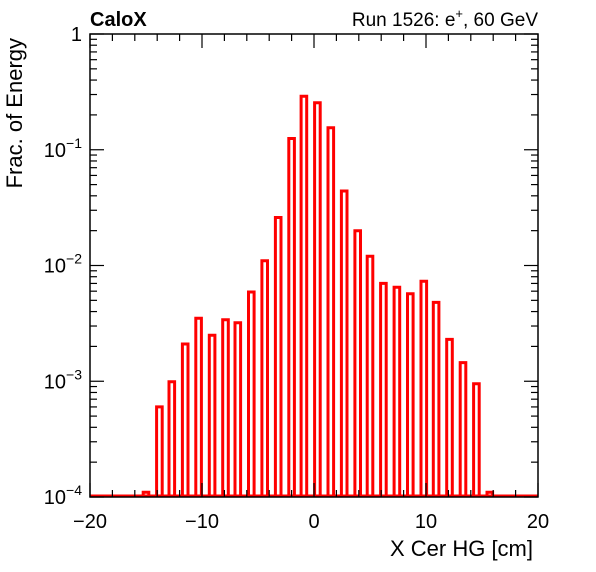 The image size is (596, 572). I want to click on experiment-label: CaloX, so click(118, 20).